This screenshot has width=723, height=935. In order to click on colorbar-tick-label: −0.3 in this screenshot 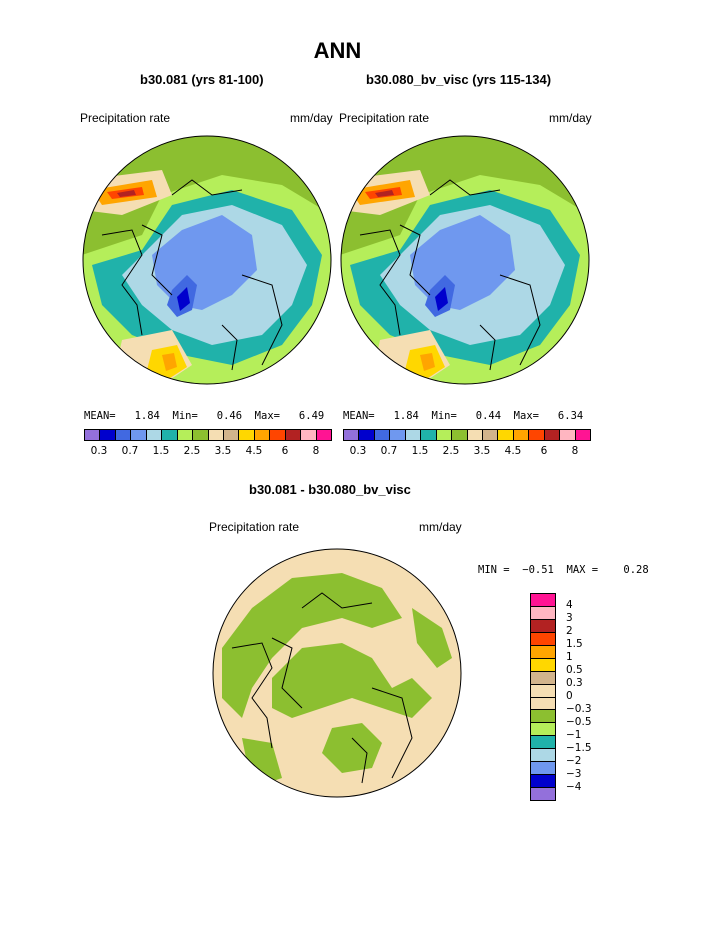, I will do `click(579, 709)`.